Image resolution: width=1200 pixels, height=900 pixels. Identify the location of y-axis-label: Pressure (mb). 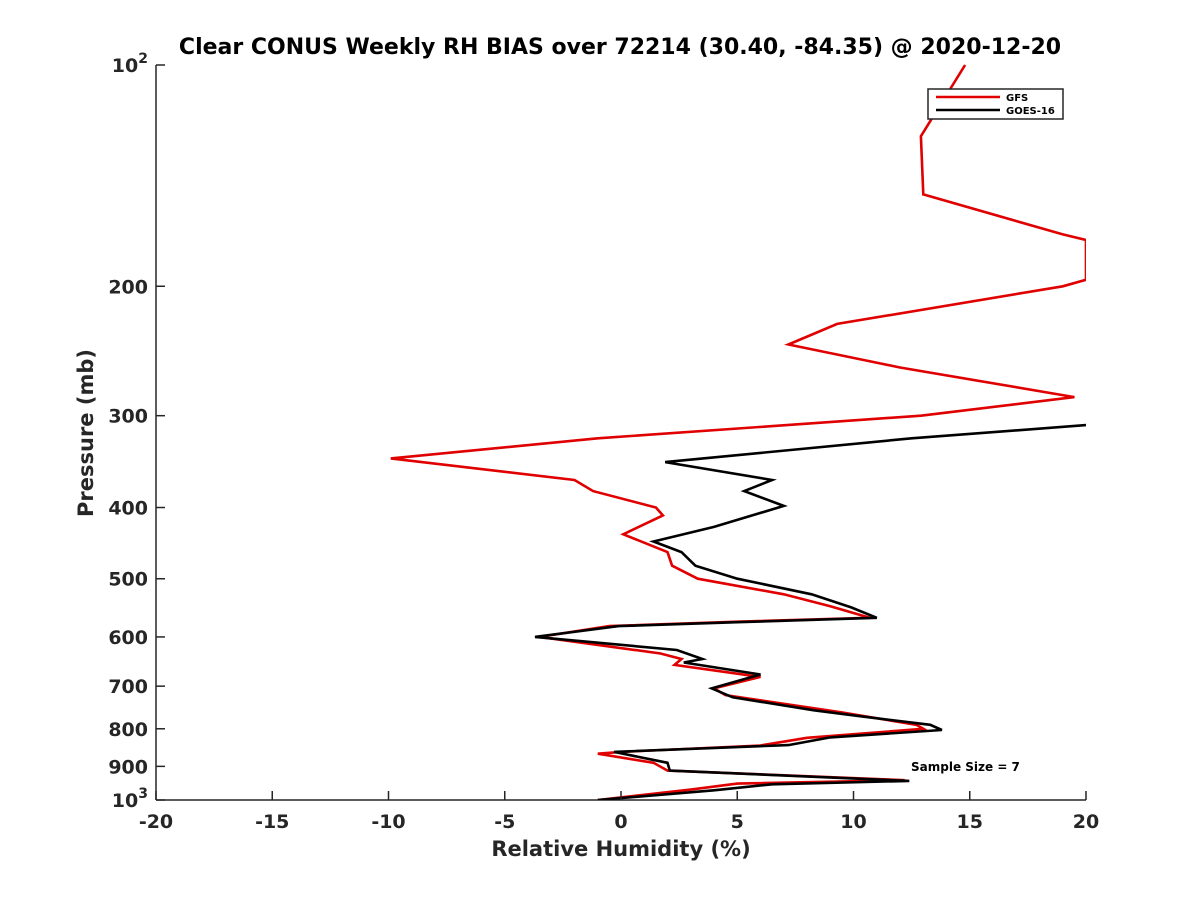
(86, 433).